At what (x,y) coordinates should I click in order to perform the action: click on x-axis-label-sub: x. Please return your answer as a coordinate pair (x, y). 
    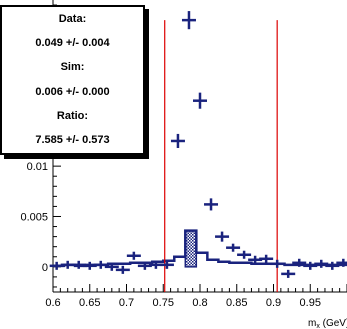
    Looking at the image, I should click on (318, 326).